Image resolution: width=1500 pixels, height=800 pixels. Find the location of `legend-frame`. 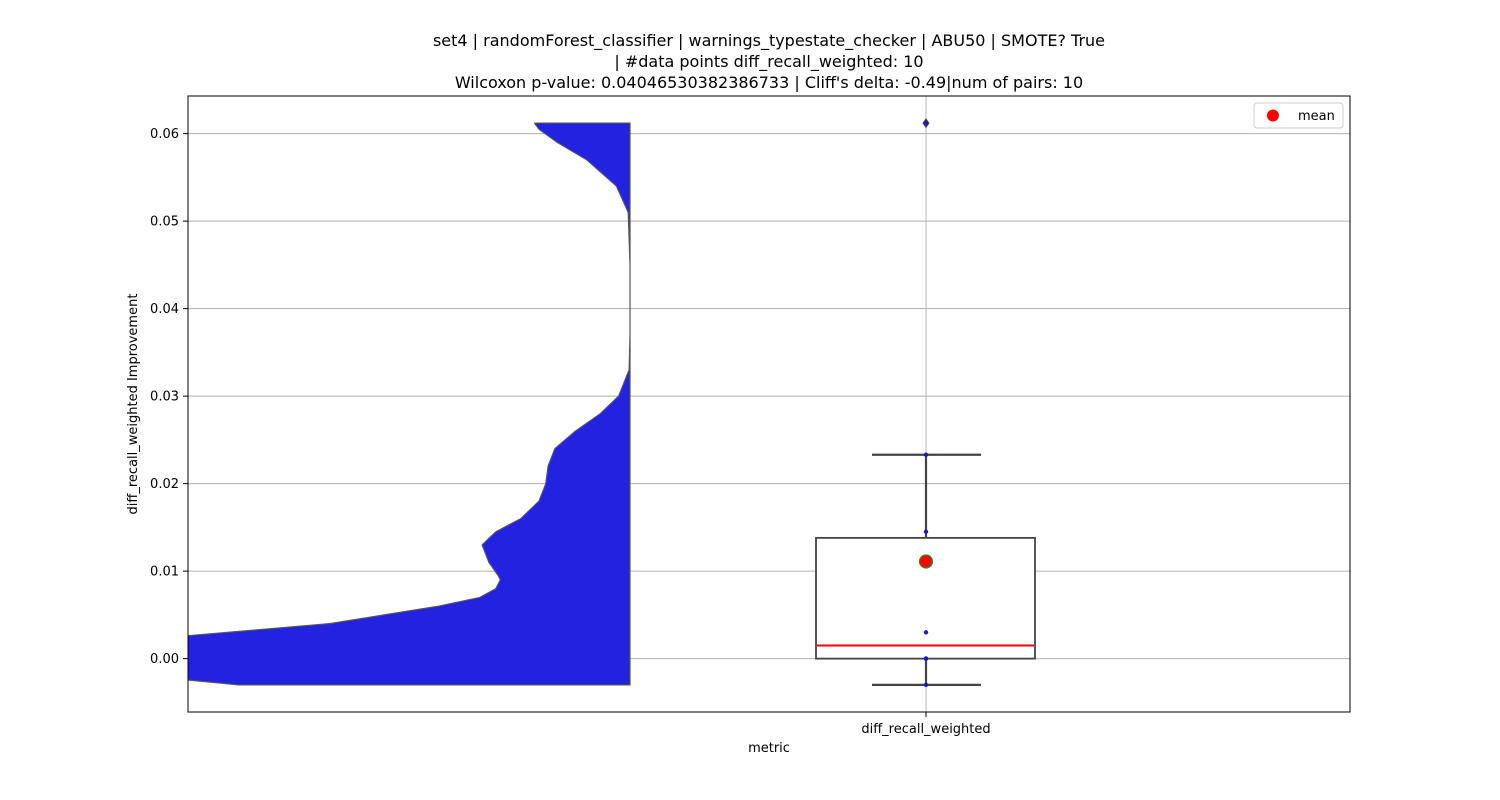

legend-frame is located at coordinates (1298, 115).